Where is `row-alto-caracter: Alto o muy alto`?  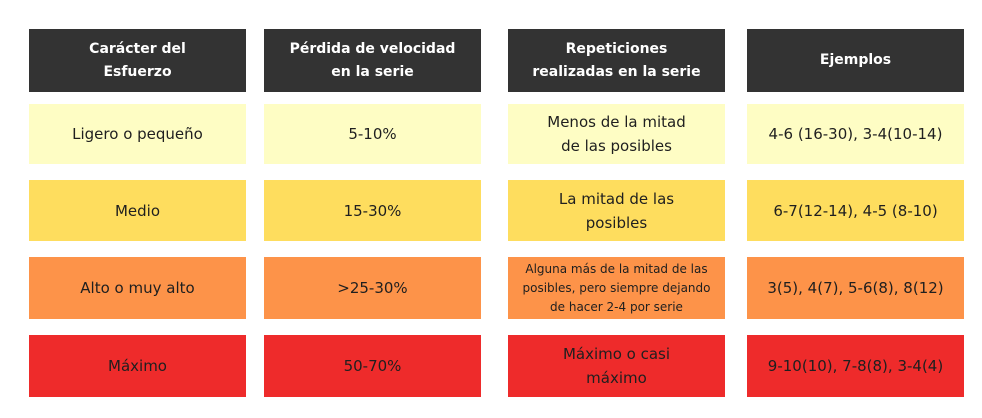
row-alto-caracter: Alto o muy alto is located at coordinates (137, 288).